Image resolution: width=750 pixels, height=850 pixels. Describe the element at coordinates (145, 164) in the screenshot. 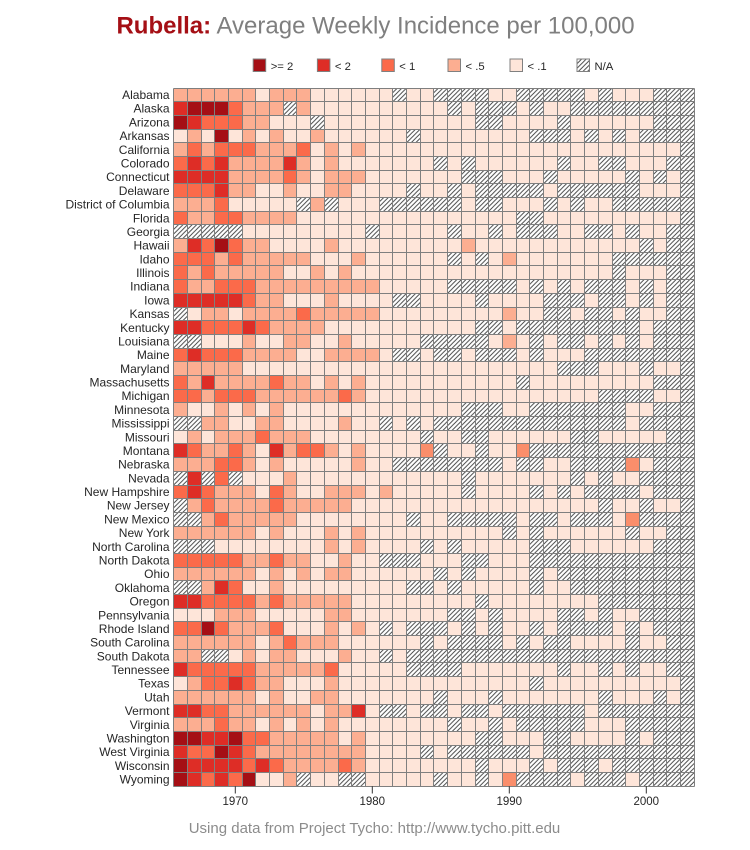

I see `svg-text: Colorado` at that location.